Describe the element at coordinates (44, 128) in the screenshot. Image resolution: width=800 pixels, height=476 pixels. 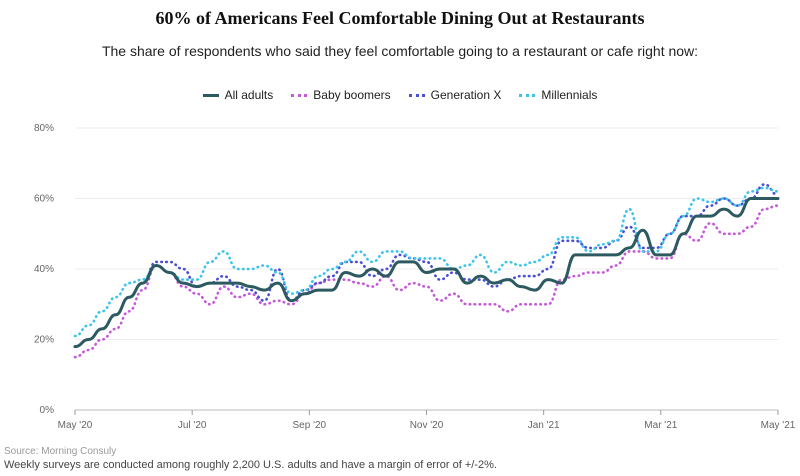
I see `y-tick-label: 80%` at that location.